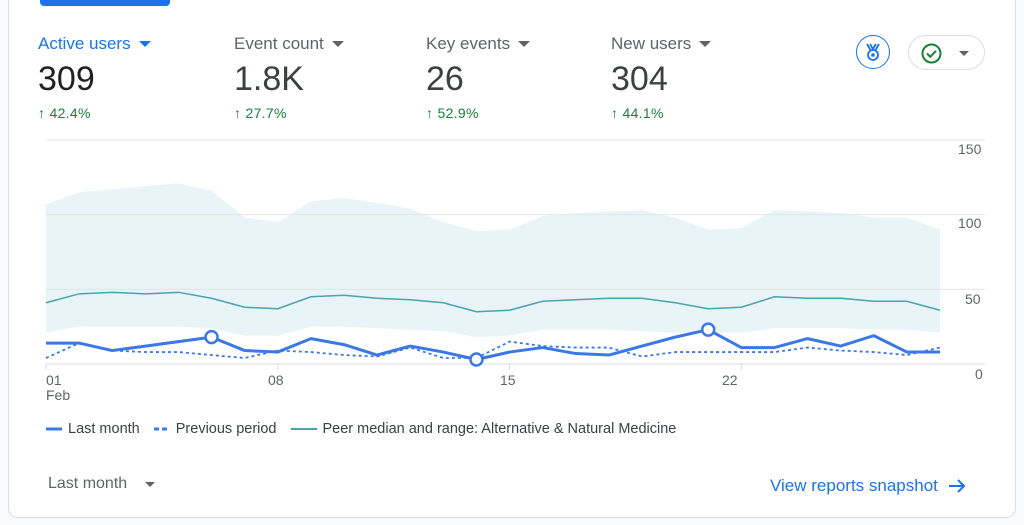 The height and width of the screenshot is (525, 1024). Describe the element at coordinates (66, 79) in the screenshot. I see `metric-value: 309` at that location.